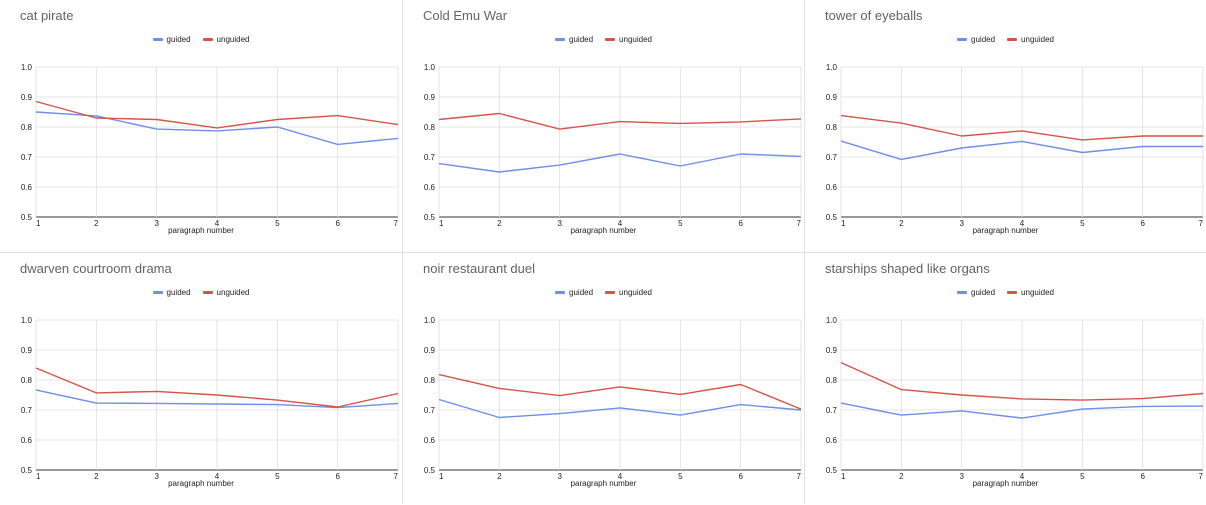 Image resolution: width=1206 pixels, height=505 pixels. What do you see at coordinates (47, 15) in the screenshot?
I see `chart-title: cat pirate` at bounding box center [47, 15].